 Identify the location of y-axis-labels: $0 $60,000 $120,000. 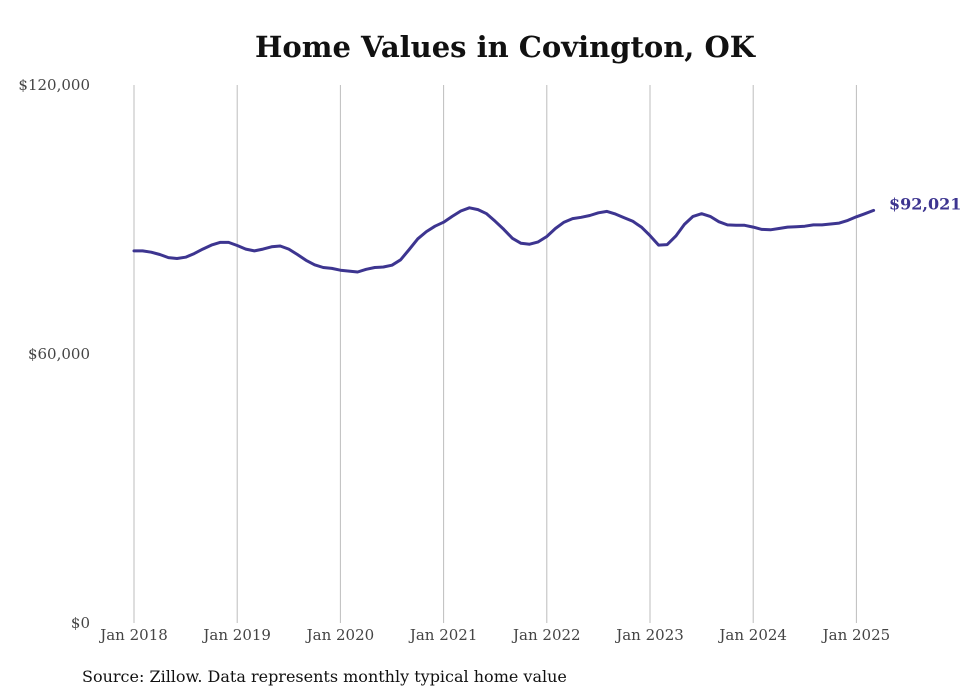
(54, 354).